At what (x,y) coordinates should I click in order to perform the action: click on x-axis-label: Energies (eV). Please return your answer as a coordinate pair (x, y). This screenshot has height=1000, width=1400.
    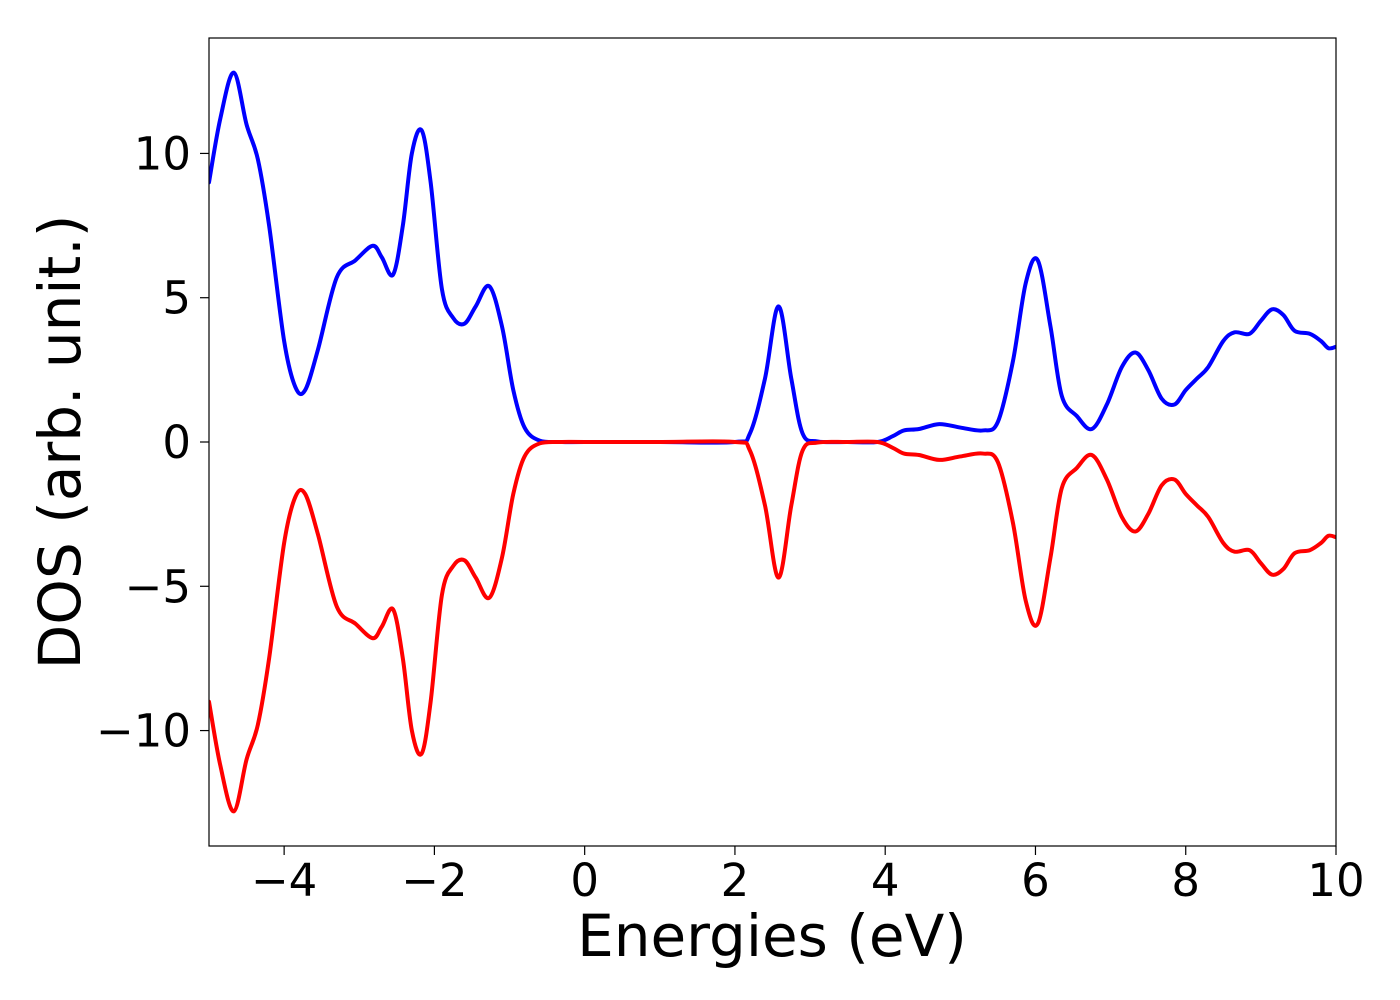
    Looking at the image, I should click on (772, 936).